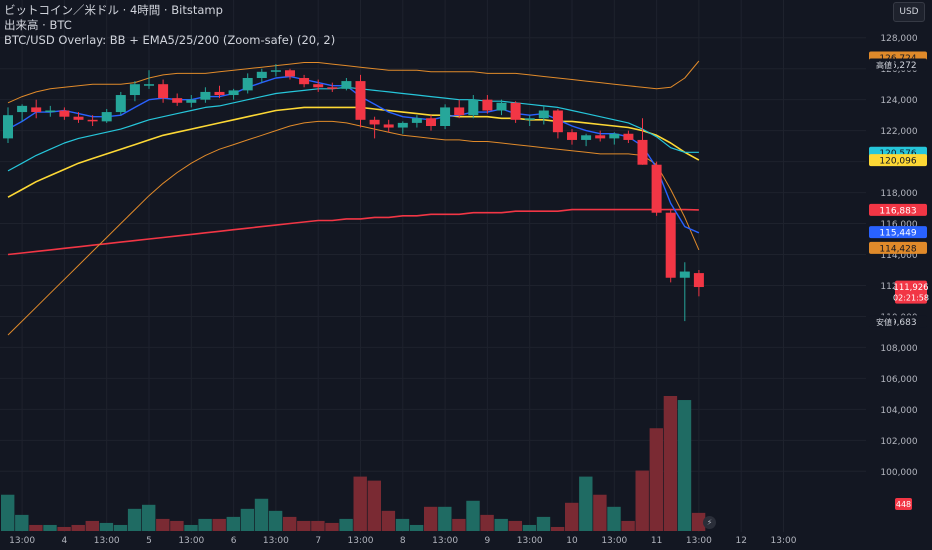  Describe the element at coordinates (898, 225) in the screenshot. I see `y-tick-label: 116,000` at that location.